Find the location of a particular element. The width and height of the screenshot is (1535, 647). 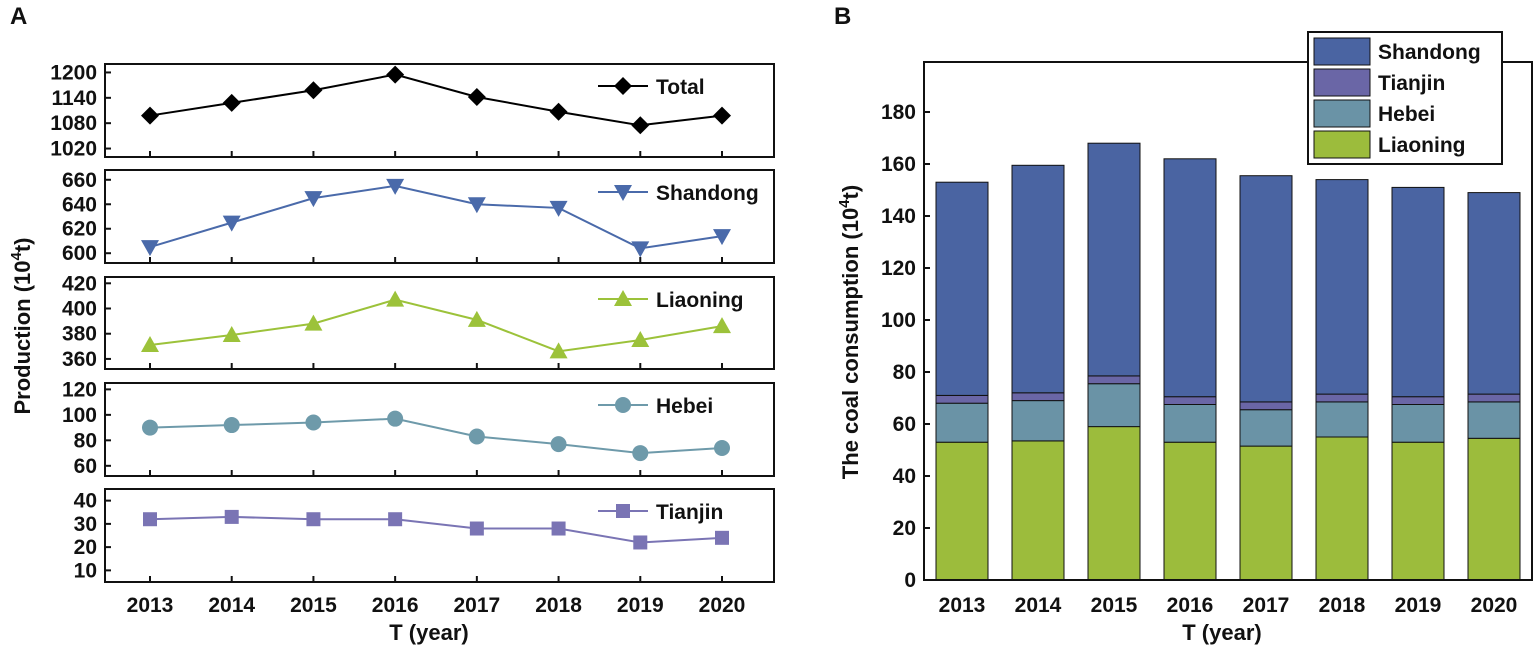

bar-liaoning-2017 is located at coordinates (1266, 513).